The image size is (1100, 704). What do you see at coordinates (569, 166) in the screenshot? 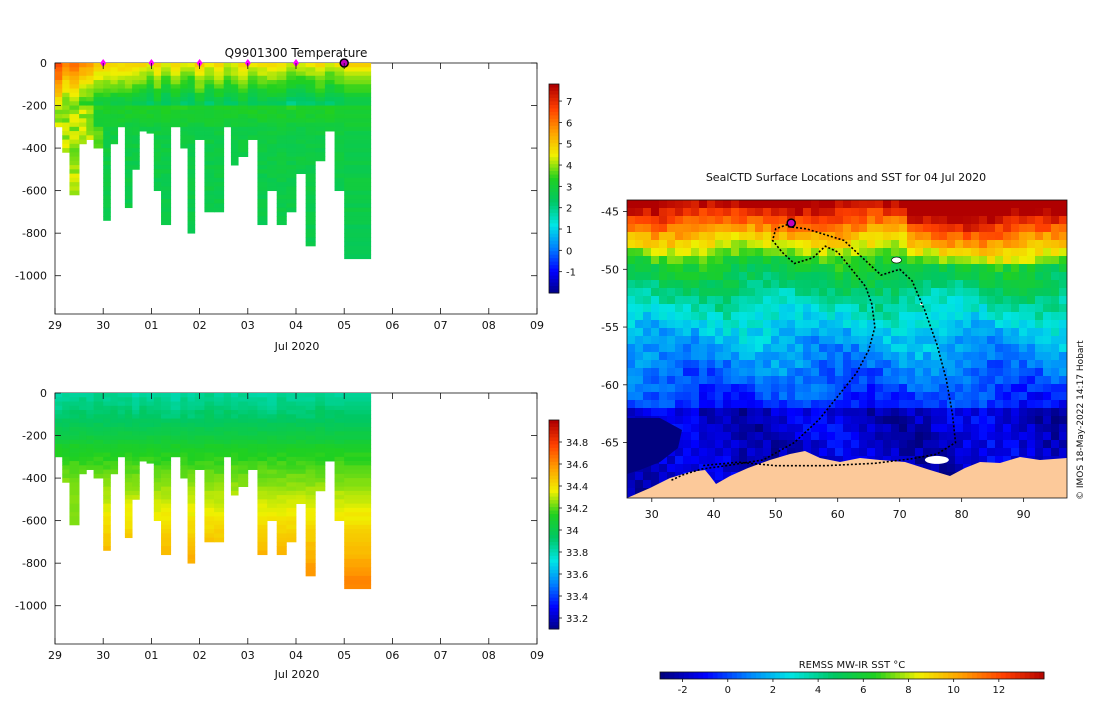
I see `colorbar-tick-label: 4` at bounding box center [569, 166].